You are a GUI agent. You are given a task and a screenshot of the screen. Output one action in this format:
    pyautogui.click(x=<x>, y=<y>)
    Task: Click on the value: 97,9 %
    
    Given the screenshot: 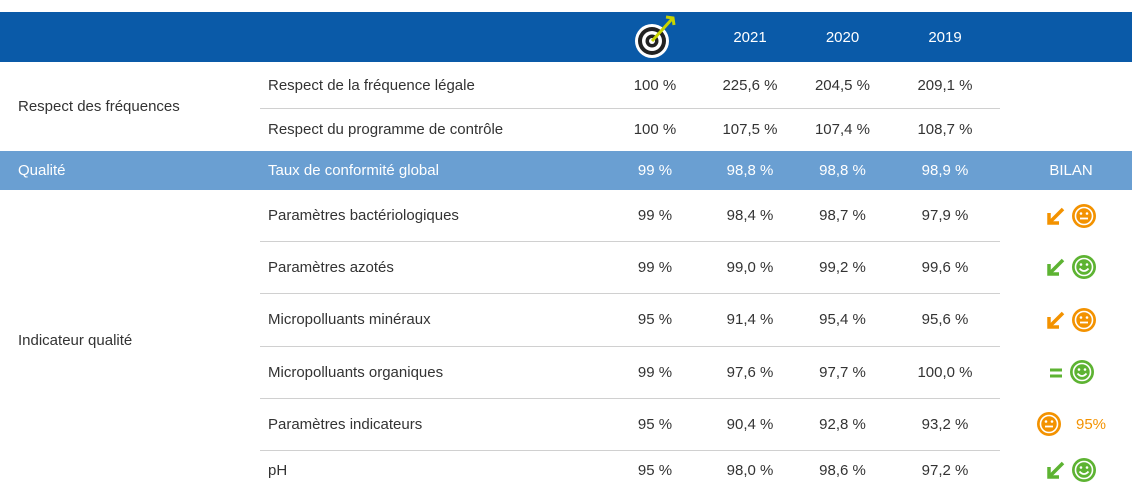 What is the action you would take?
    pyautogui.click(x=945, y=215)
    